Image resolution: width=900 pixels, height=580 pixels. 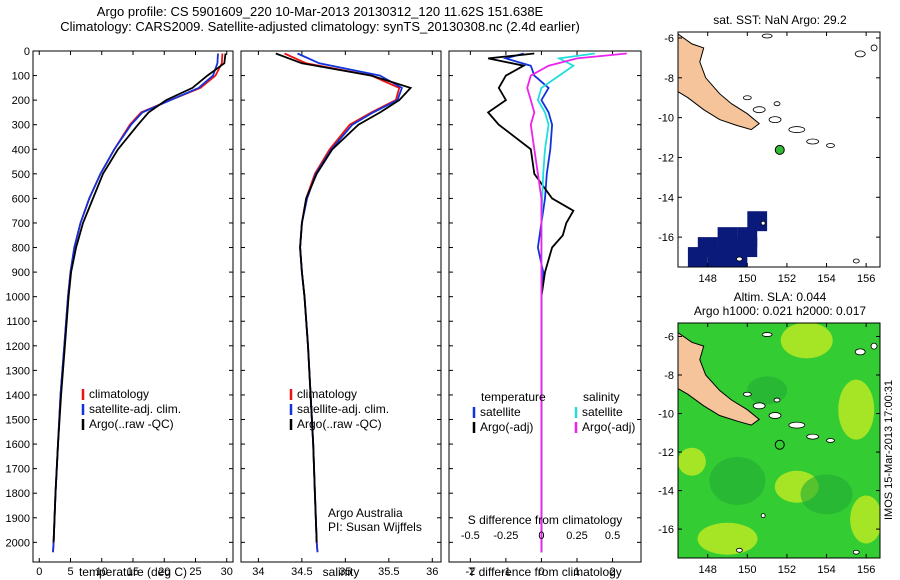 What do you see at coordinates (327, 394) in the screenshot?
I see `legend-label: climatology` at bounding box center [327, 394].